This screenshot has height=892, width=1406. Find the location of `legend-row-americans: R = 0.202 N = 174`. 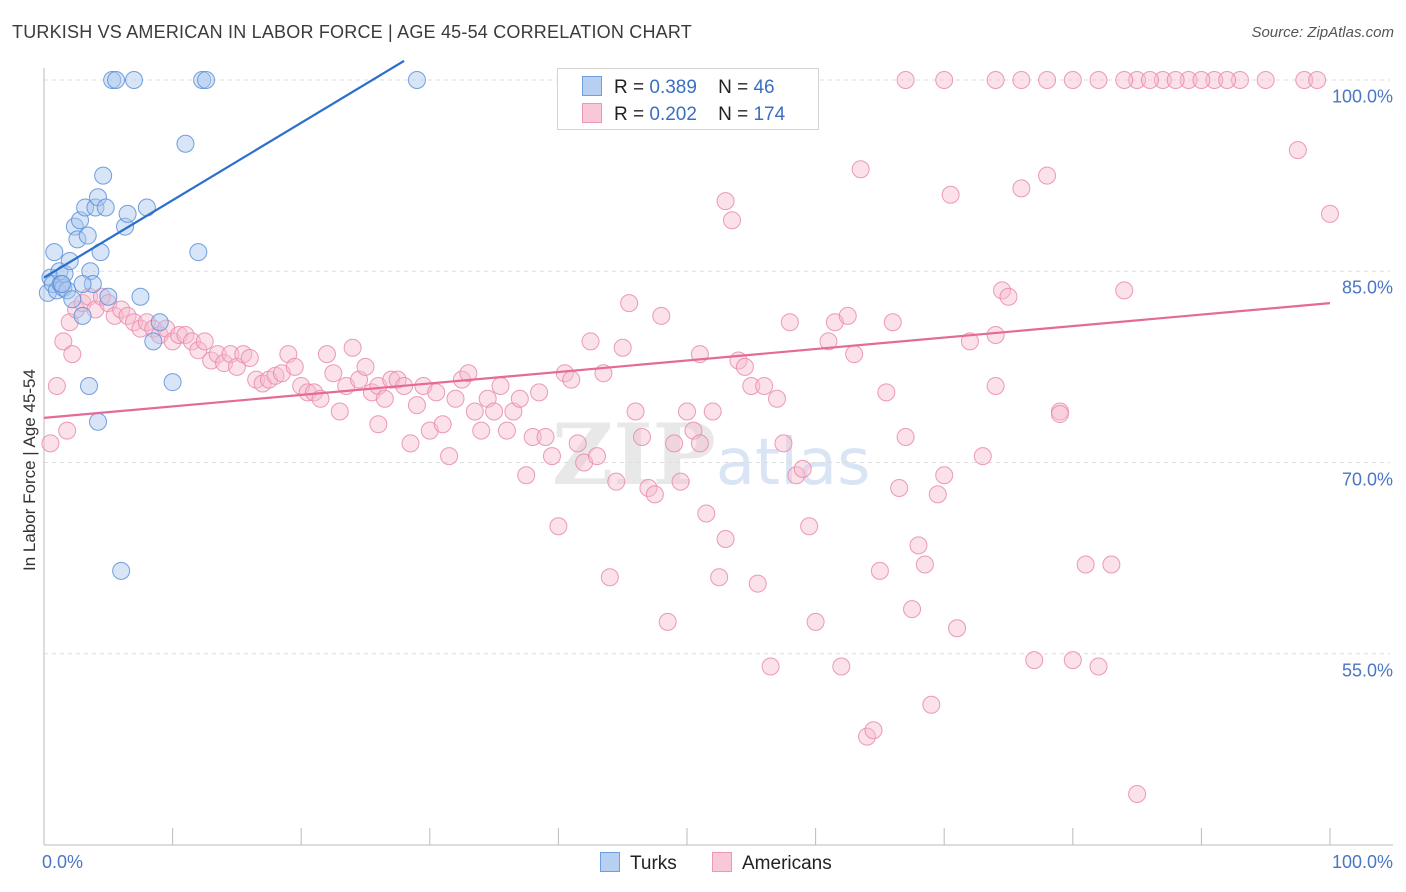

legend-row-americans: R = 0.202 N = 174 is located at coordinates (683, 114).